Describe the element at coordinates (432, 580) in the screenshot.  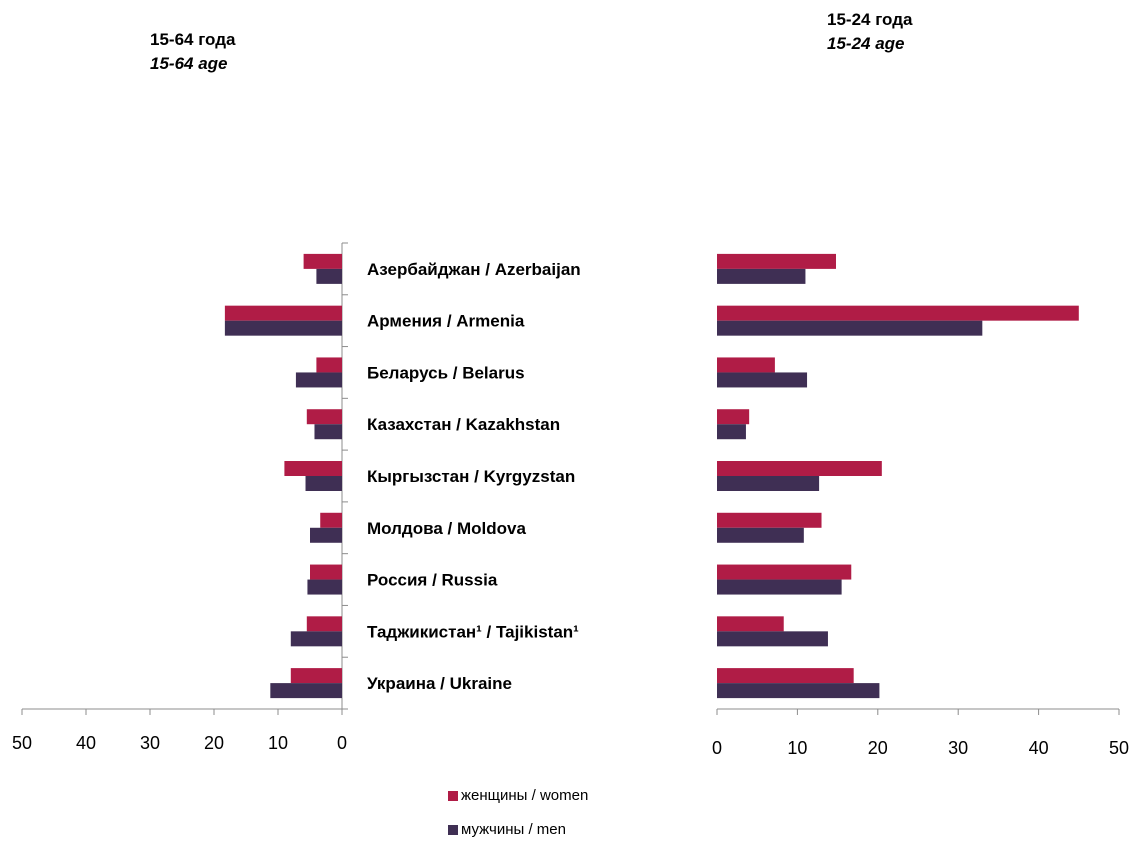
I see `category-label: Россия / Russia` at that location.